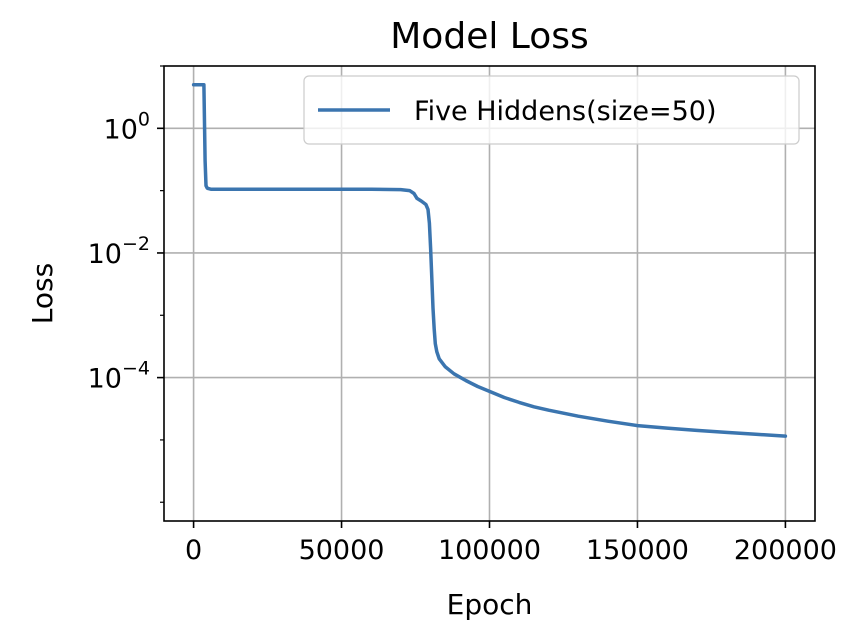 The height and width of the screenshot is (642, 860). What do you see at coordinates (127, 126) in the screenshot?
I see `y-tick-label: 10⁰` at bounding box center [127, 126].